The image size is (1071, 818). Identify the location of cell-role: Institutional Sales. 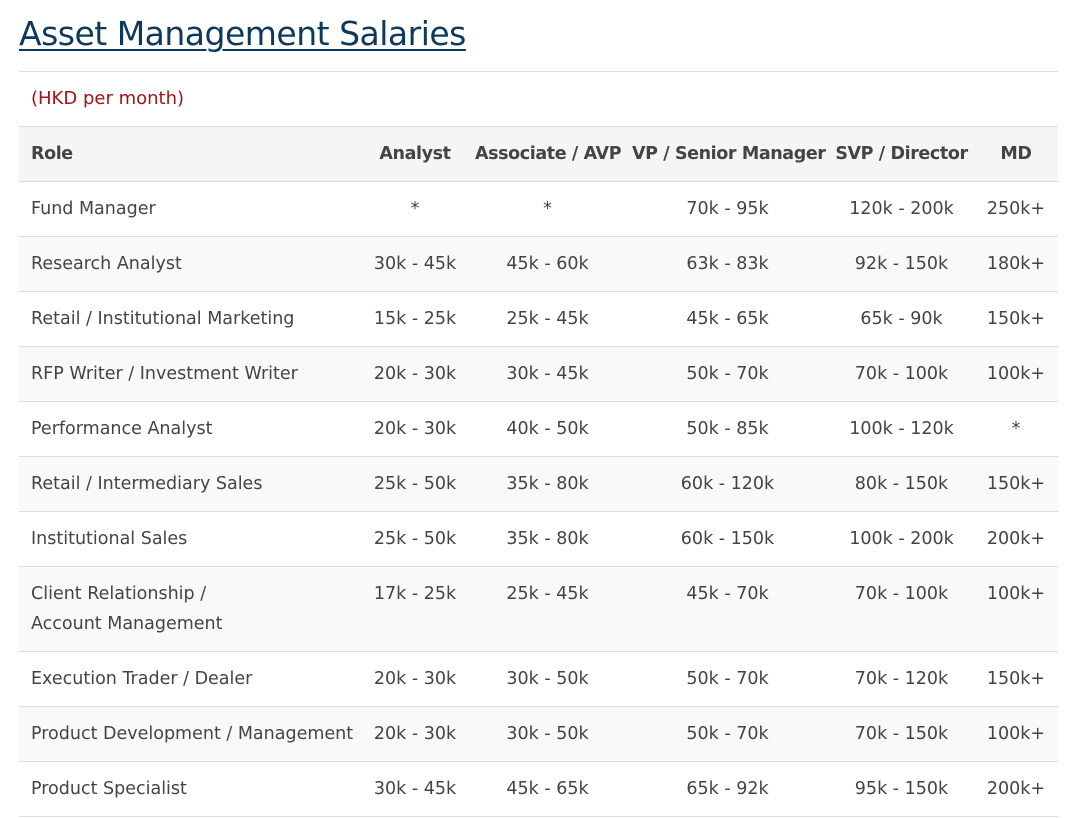
(190, 539).